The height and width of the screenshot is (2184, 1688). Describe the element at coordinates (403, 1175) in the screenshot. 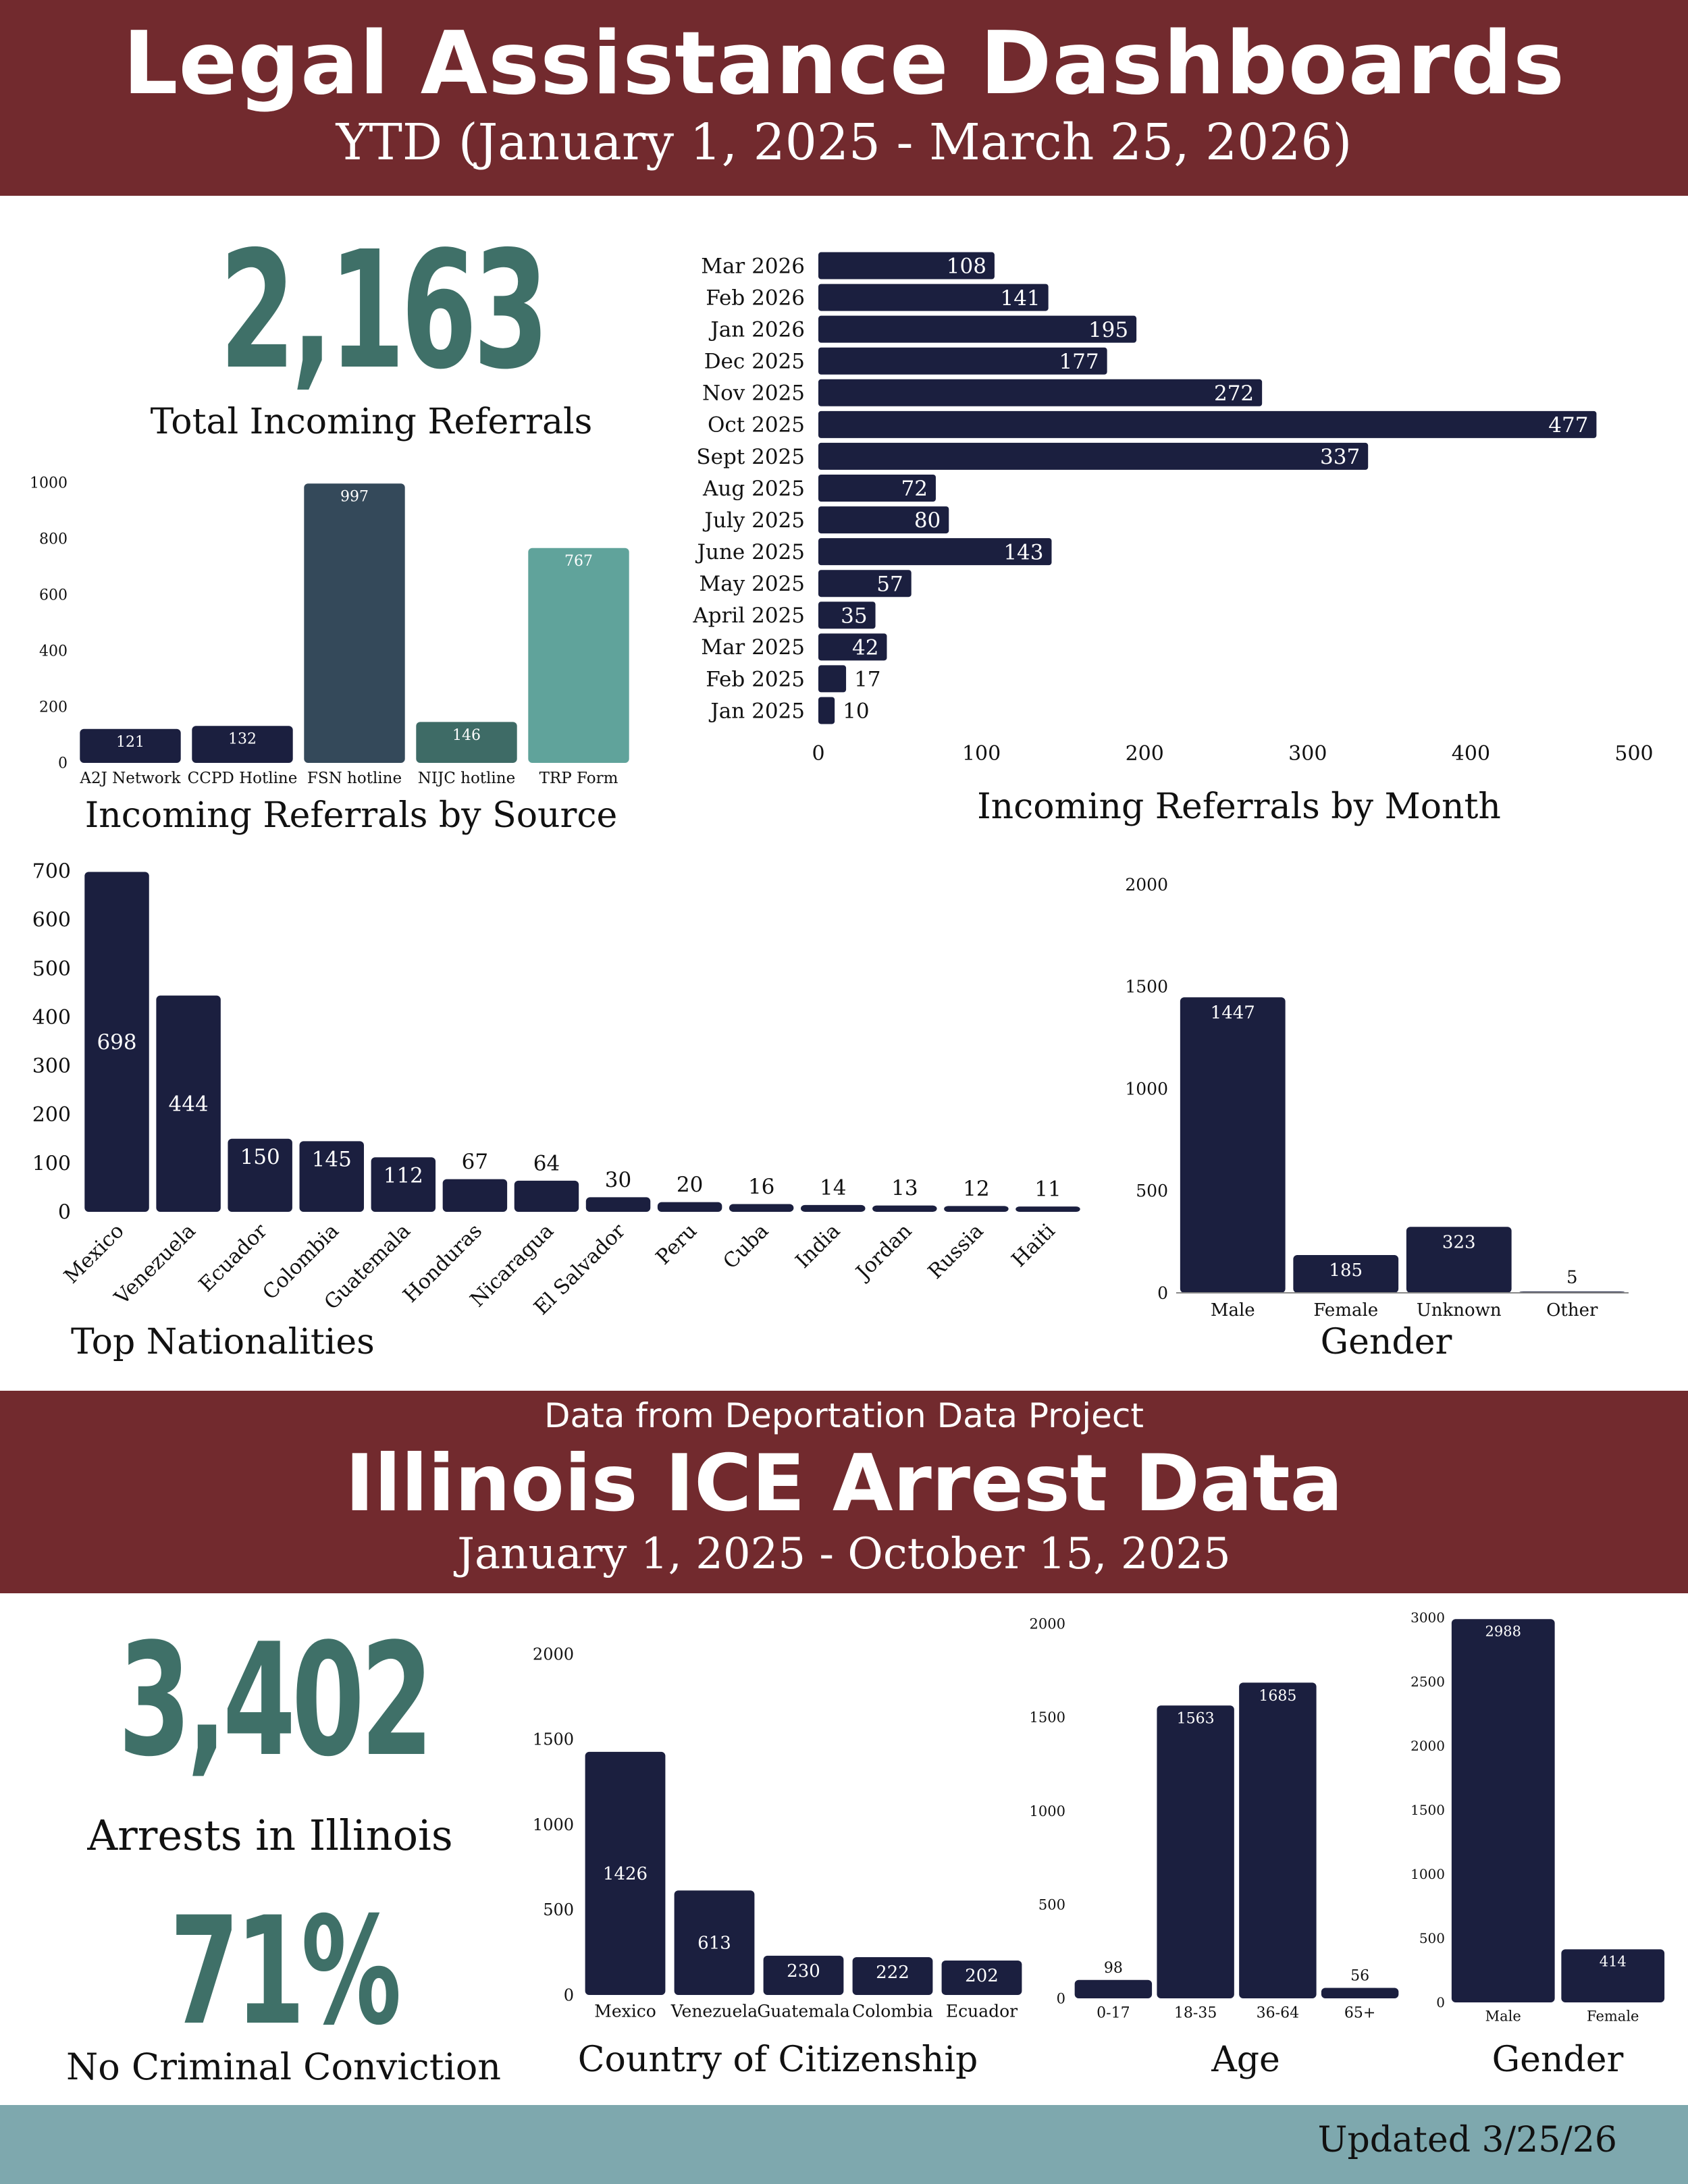

I see `bar-value-label: 112` at that location.